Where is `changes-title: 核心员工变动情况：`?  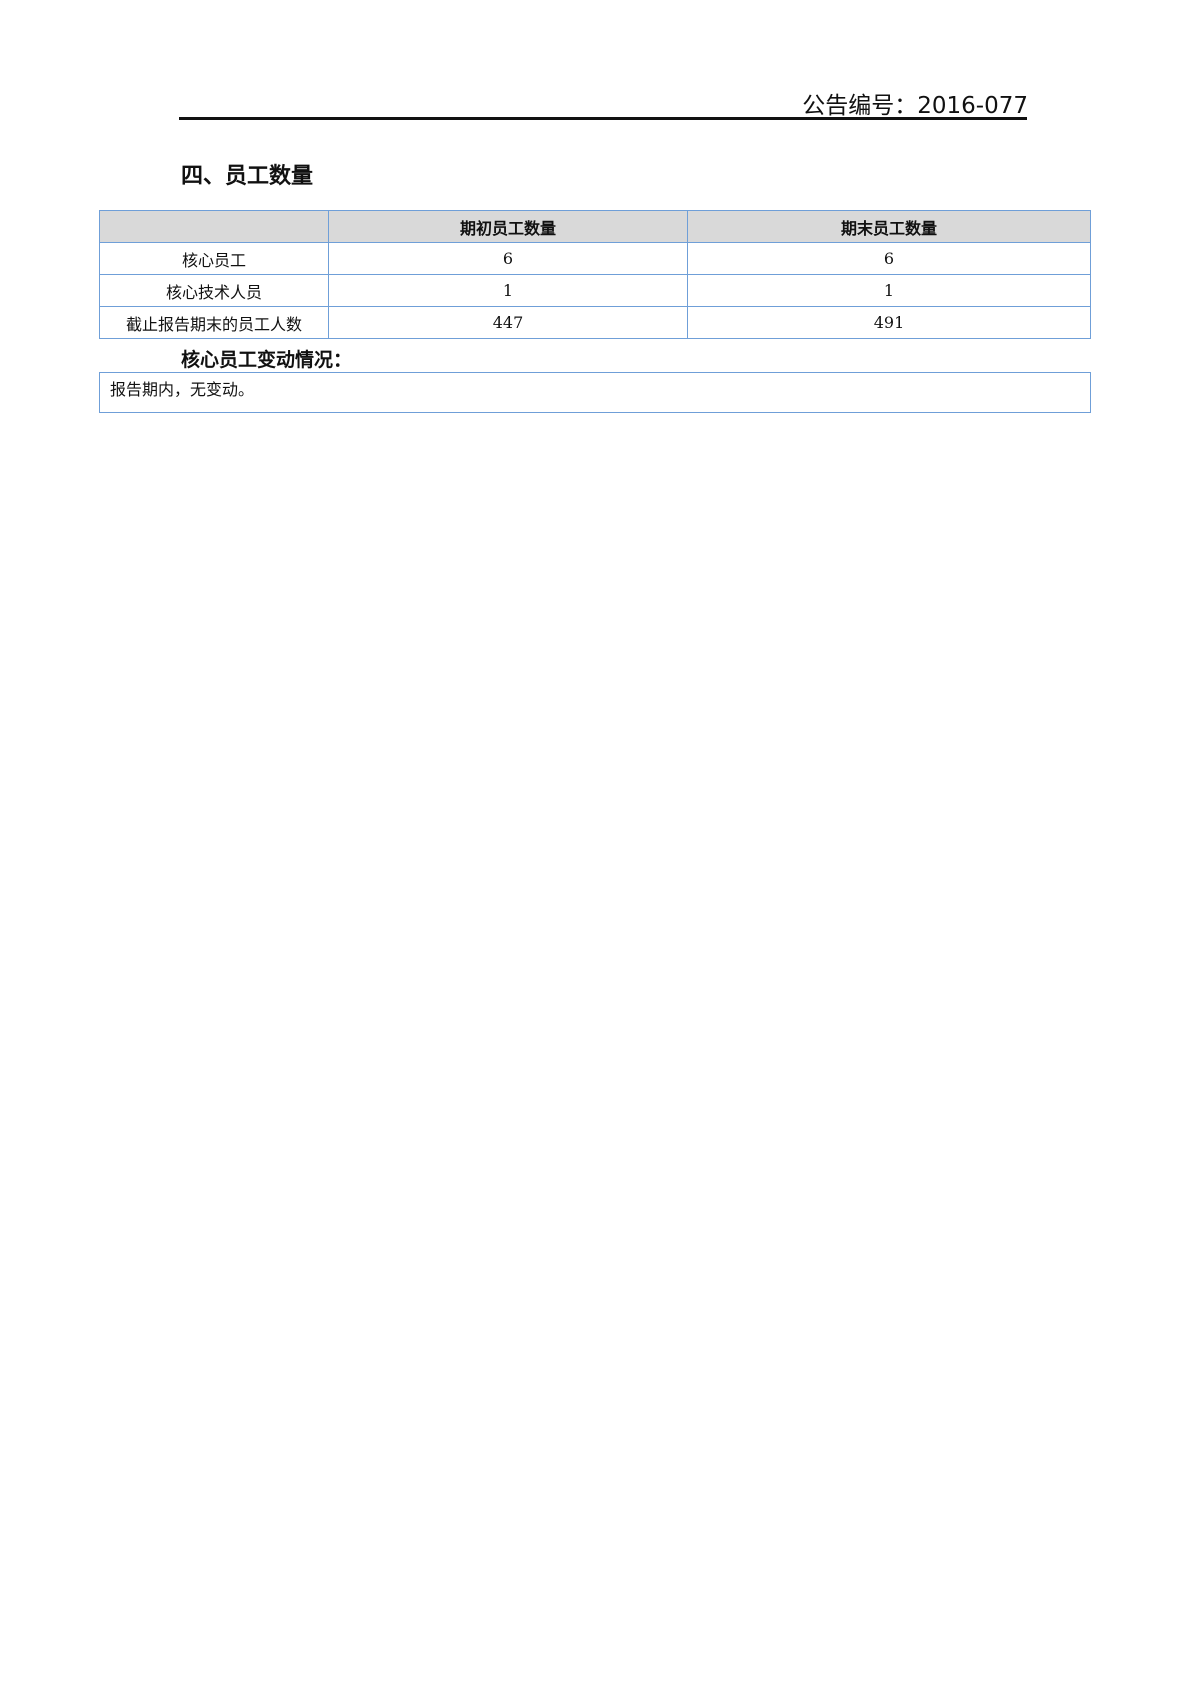 changes-title: 核心员工变动情况： is located at coordinates (267, 360).